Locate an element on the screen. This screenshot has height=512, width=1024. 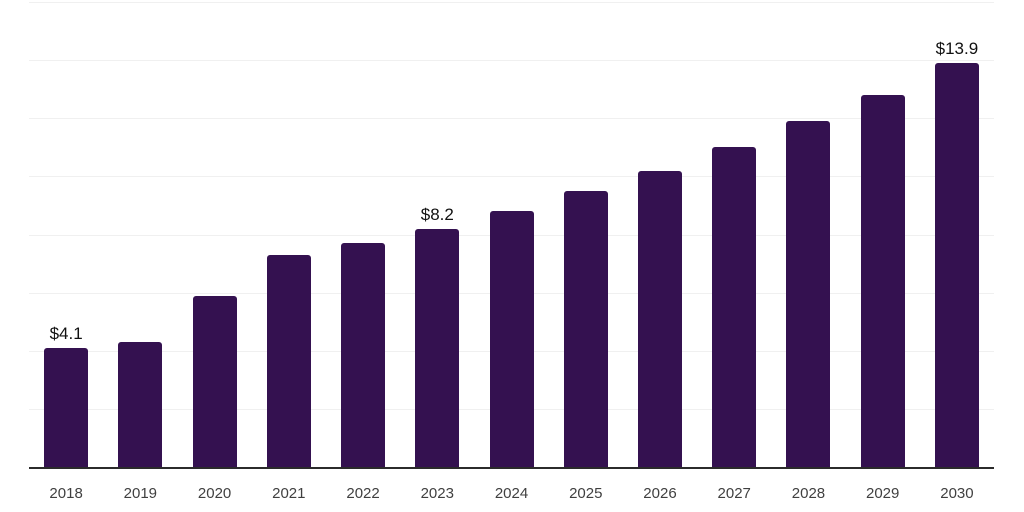
bar-slot-2030: $13.9 is located at coordinates (957, 234).